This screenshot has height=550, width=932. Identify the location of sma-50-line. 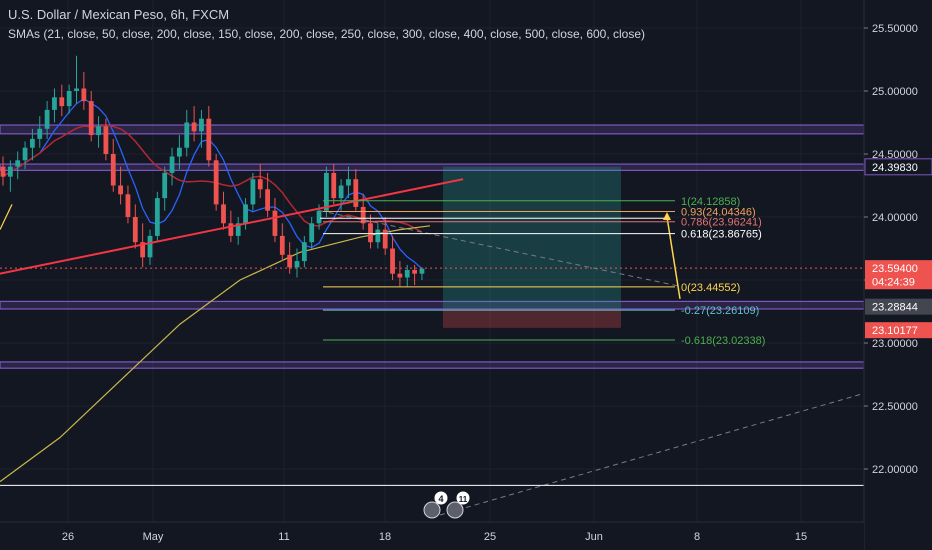
(212, 178).